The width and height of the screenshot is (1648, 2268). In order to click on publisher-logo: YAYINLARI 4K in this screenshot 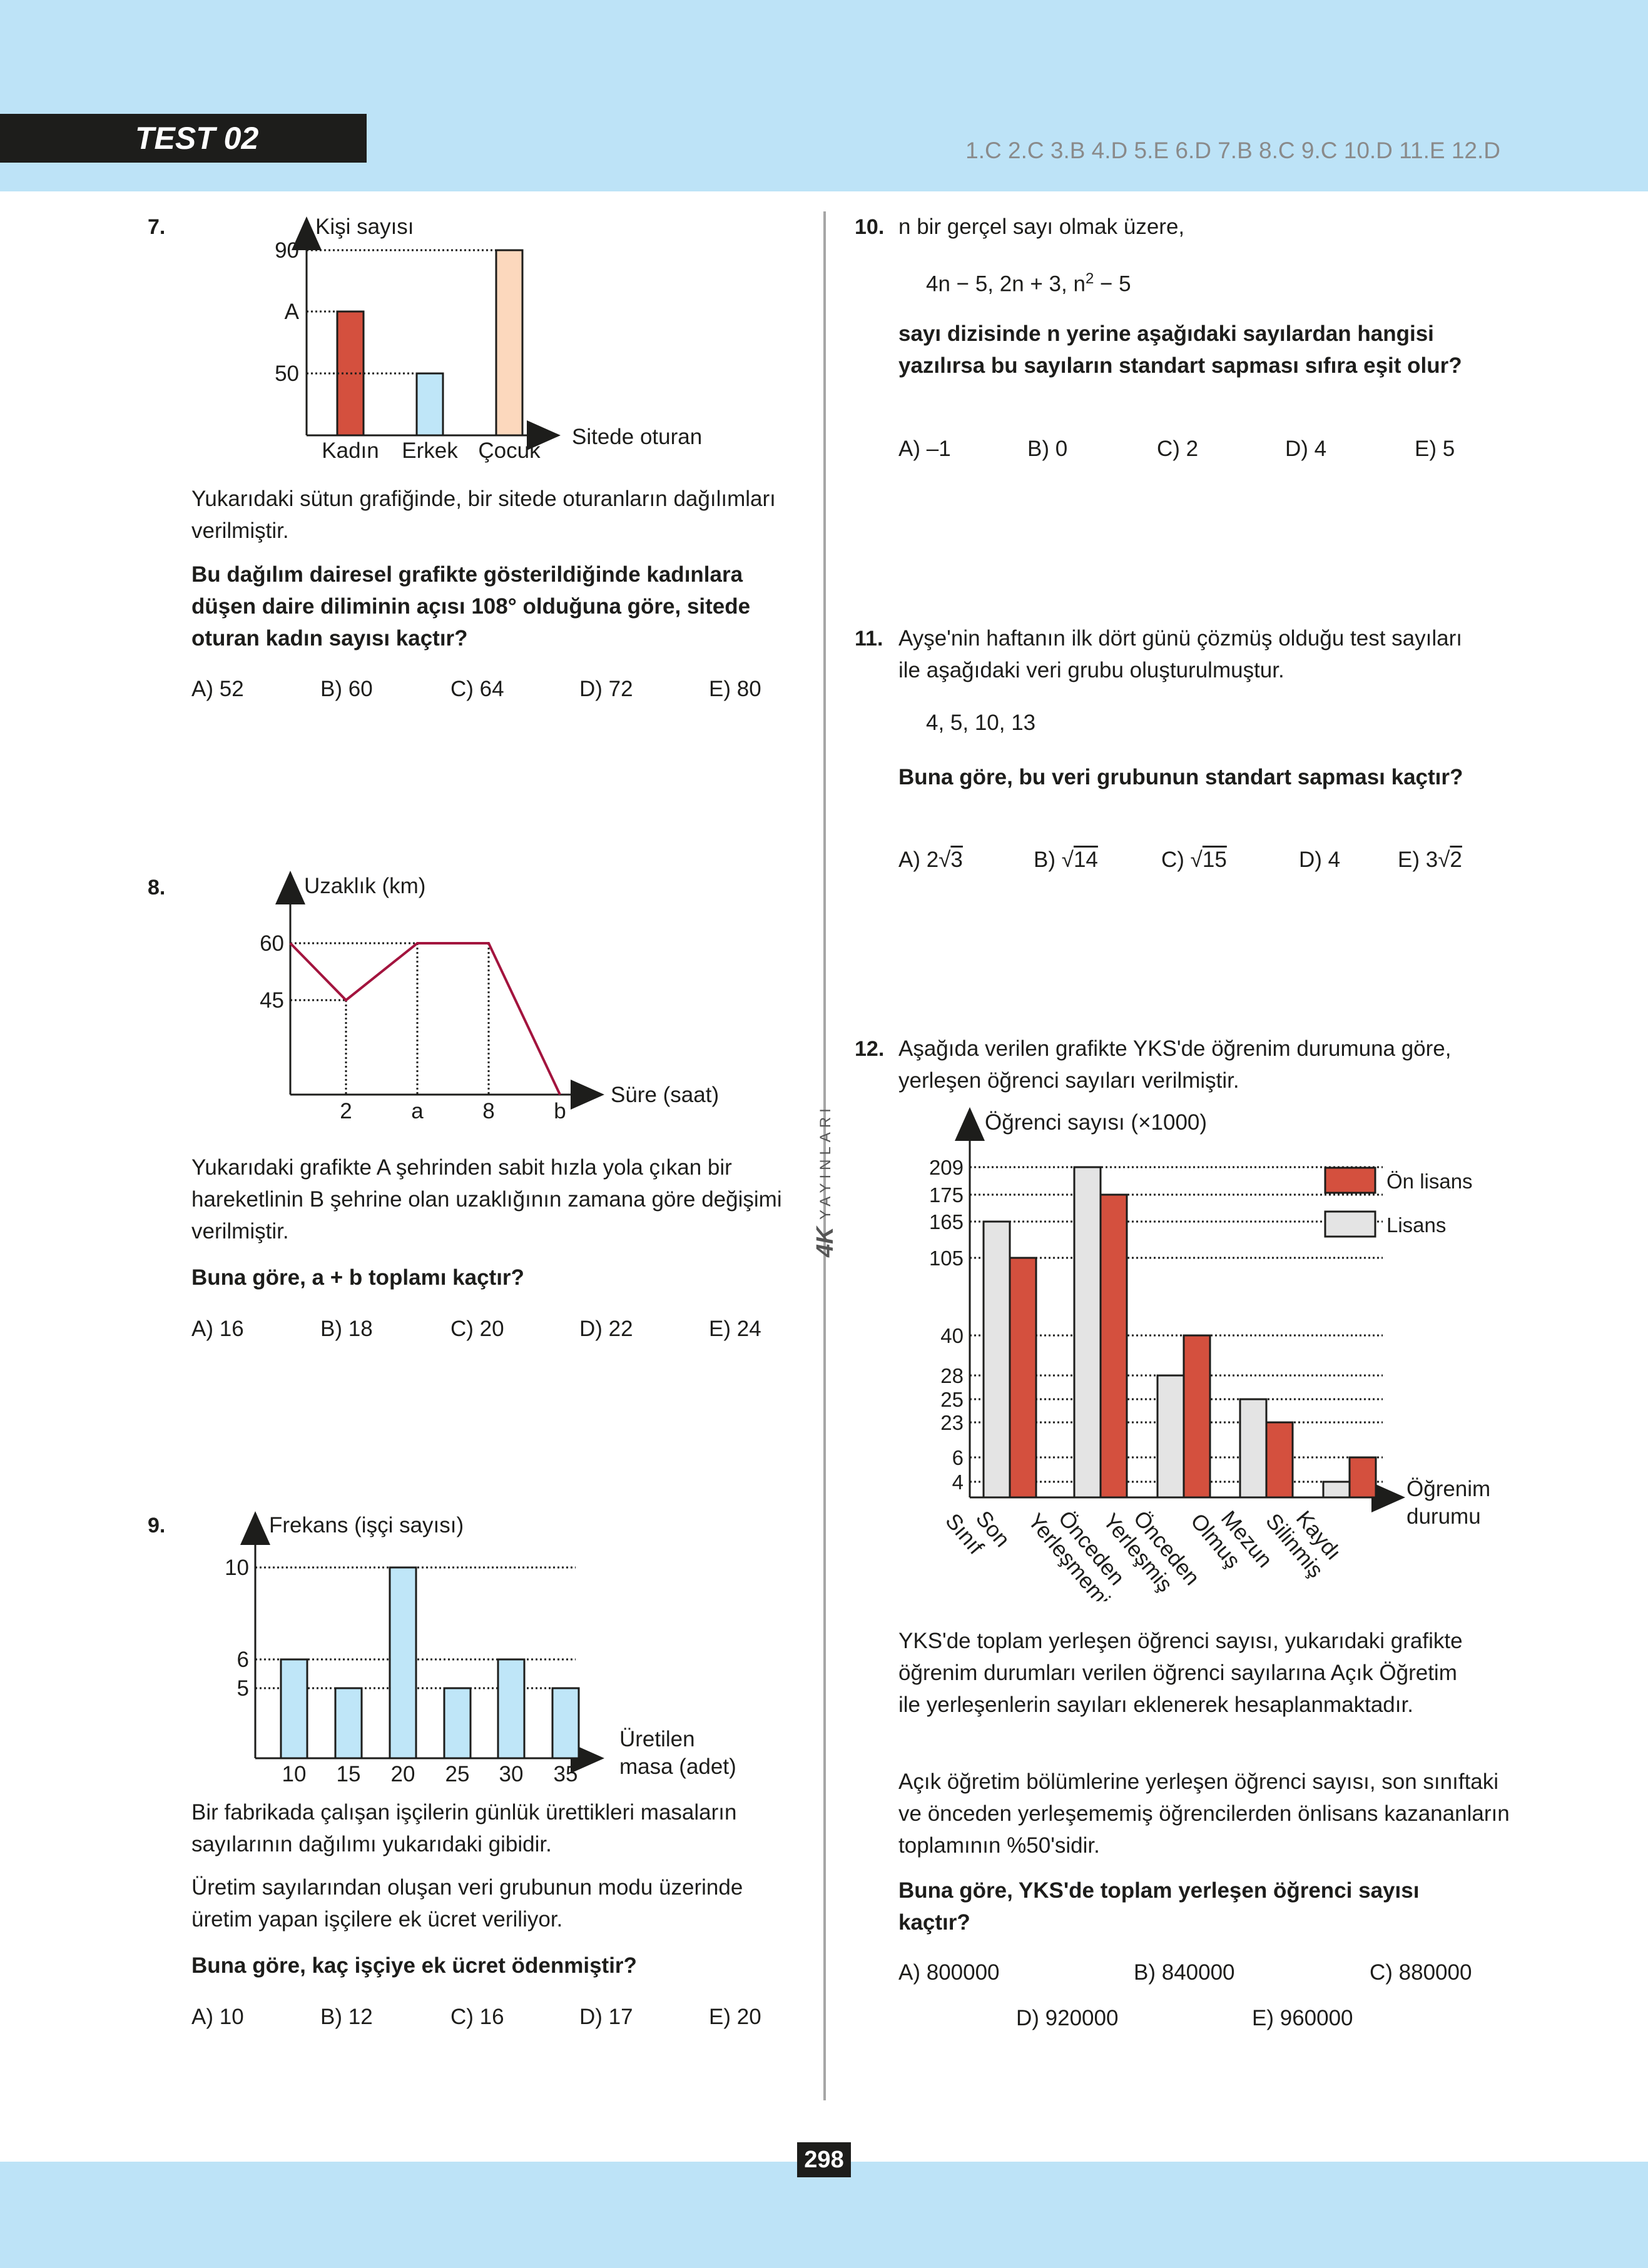, I will do `click(825, 1181)`.